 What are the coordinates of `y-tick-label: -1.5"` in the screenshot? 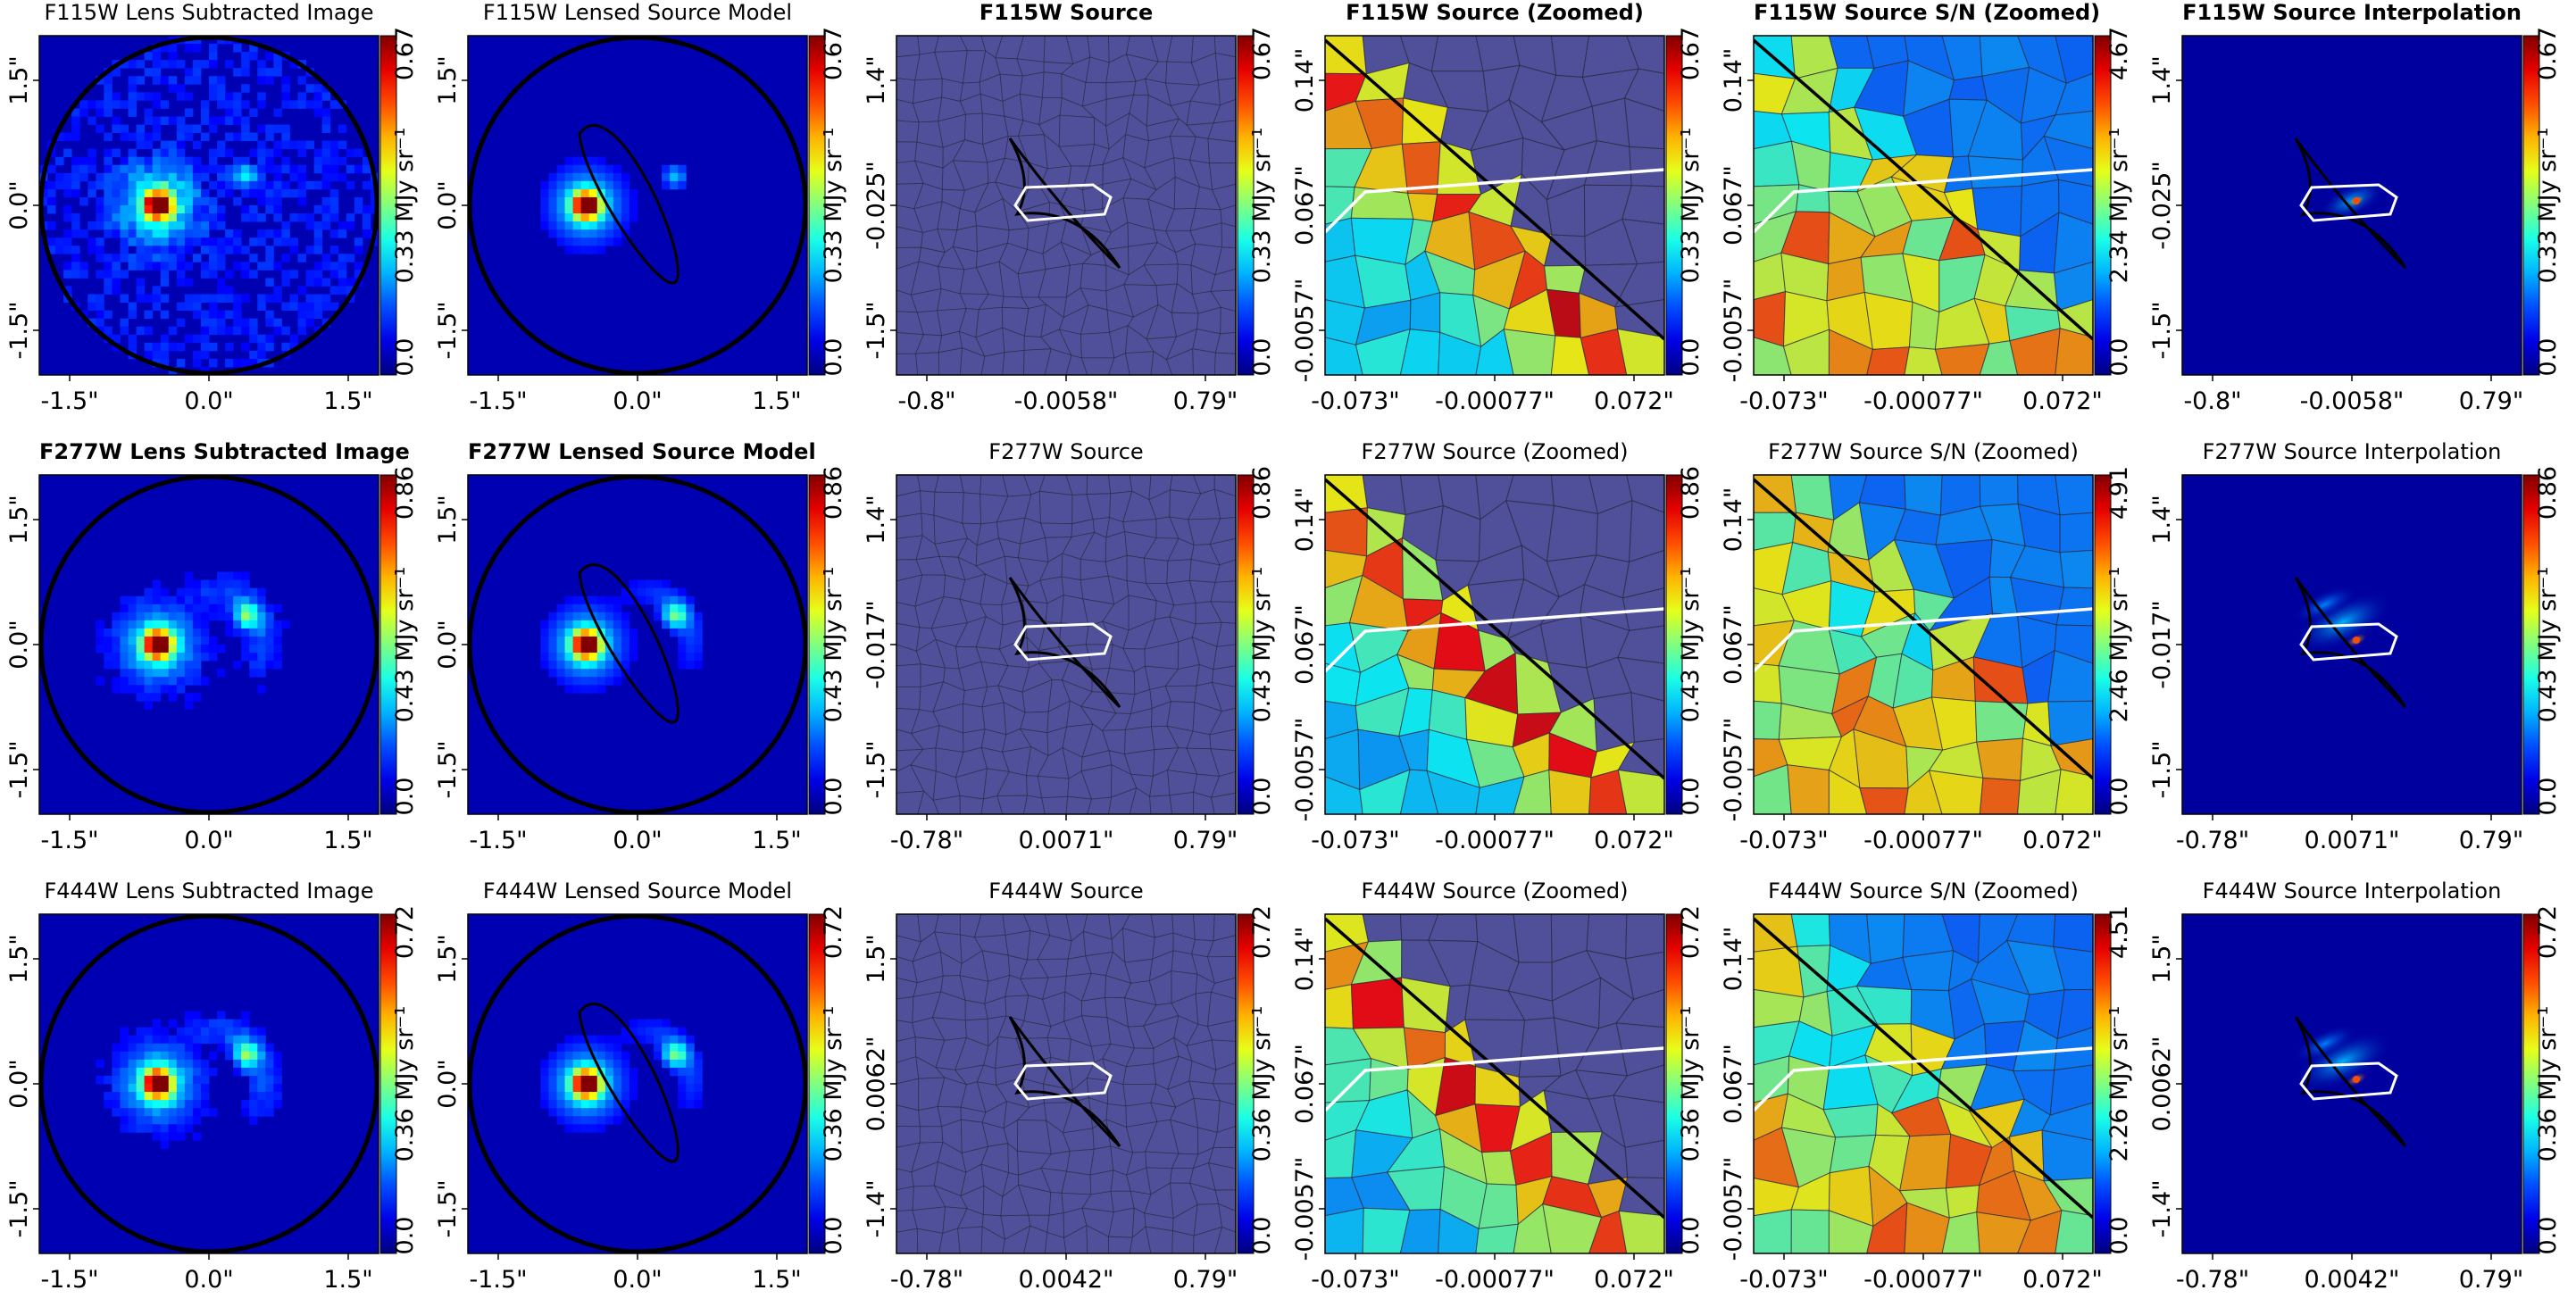 It's located at (2162, 330).